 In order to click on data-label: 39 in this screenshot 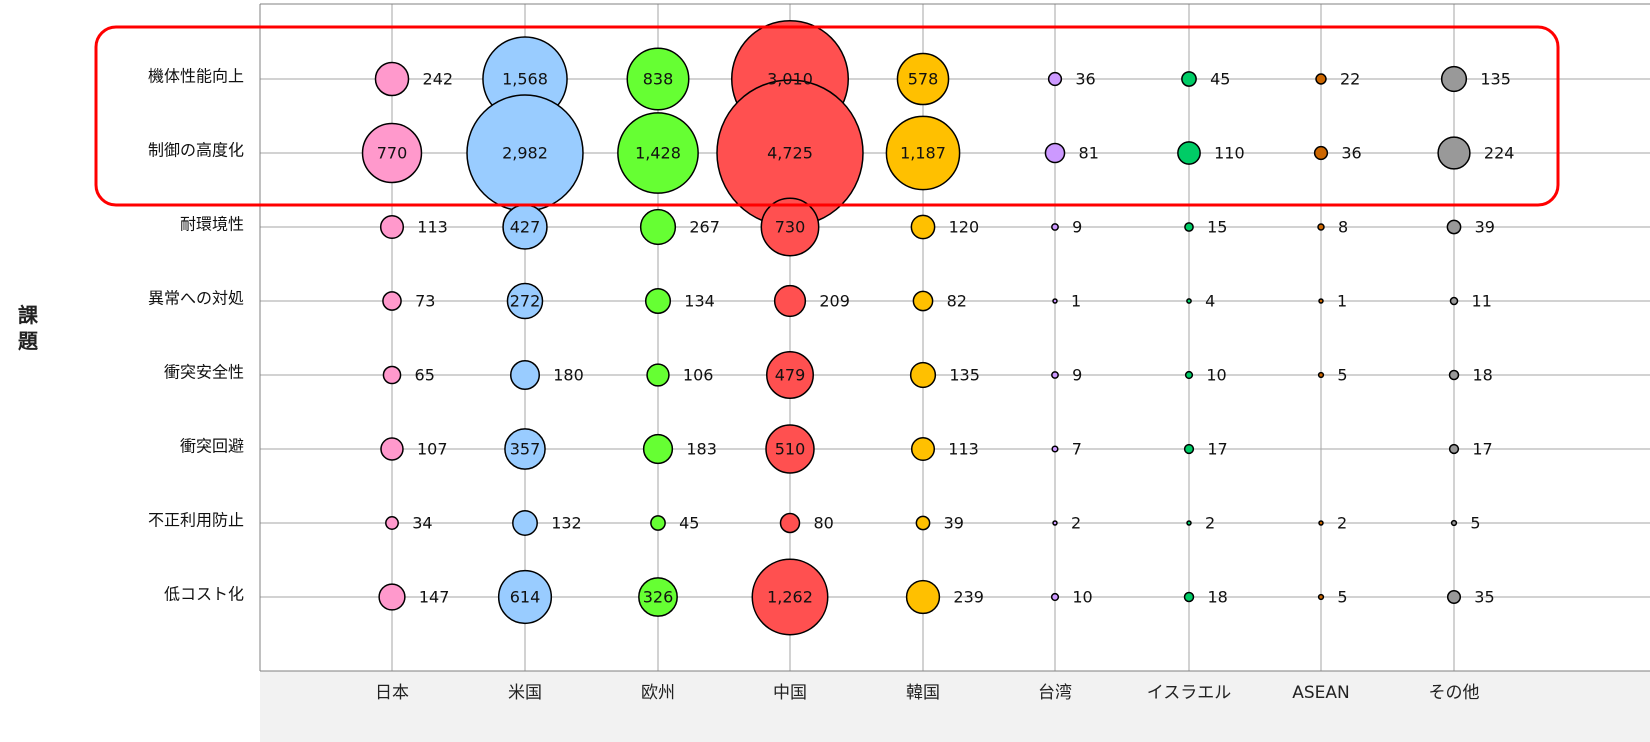, I will do `click(1485, 227)`.